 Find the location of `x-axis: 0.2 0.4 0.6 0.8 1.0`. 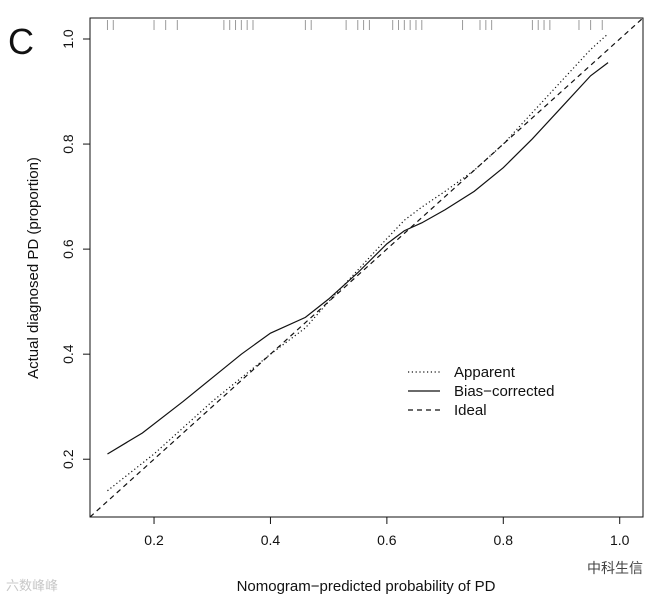

x-axis: 0.2 0.4 0.6 0.8 1.0 is located at coordinates (387, 532).